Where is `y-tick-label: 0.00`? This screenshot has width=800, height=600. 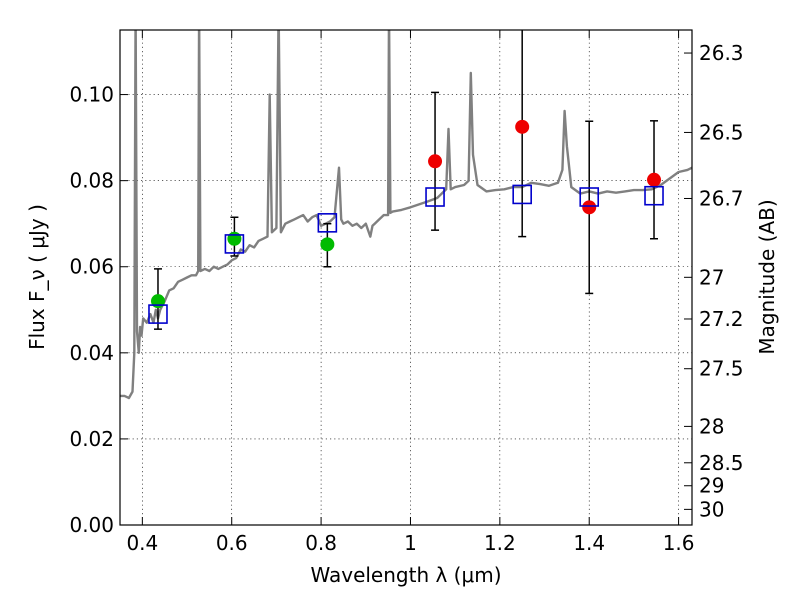
y-tick-label: 0.00 is located at coordinates (91, 525).